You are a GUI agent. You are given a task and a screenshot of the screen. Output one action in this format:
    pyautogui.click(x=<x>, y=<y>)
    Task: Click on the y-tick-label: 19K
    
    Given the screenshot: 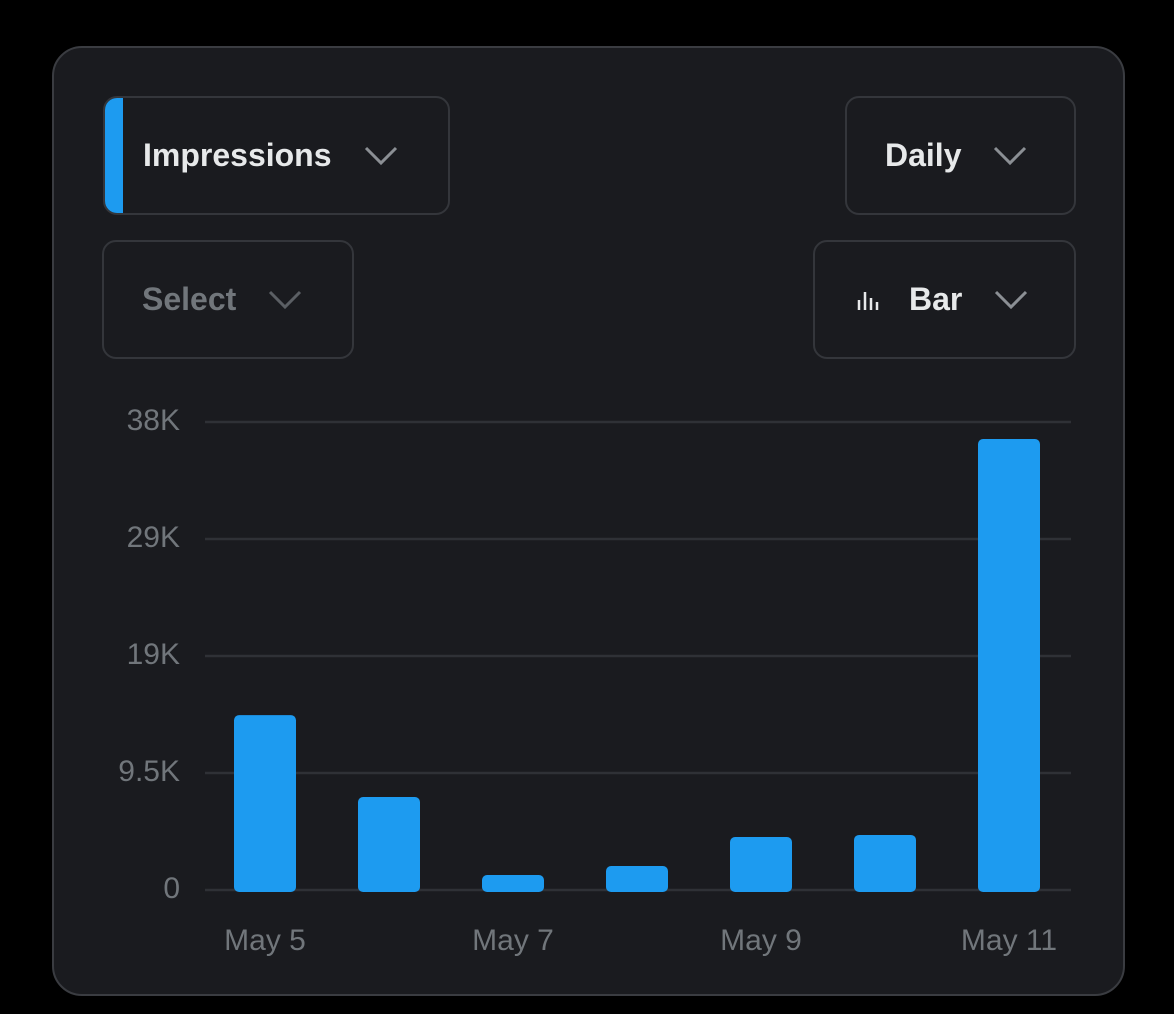 What is the action you would take?
    pyautogui.click(x=153, y=654)
    